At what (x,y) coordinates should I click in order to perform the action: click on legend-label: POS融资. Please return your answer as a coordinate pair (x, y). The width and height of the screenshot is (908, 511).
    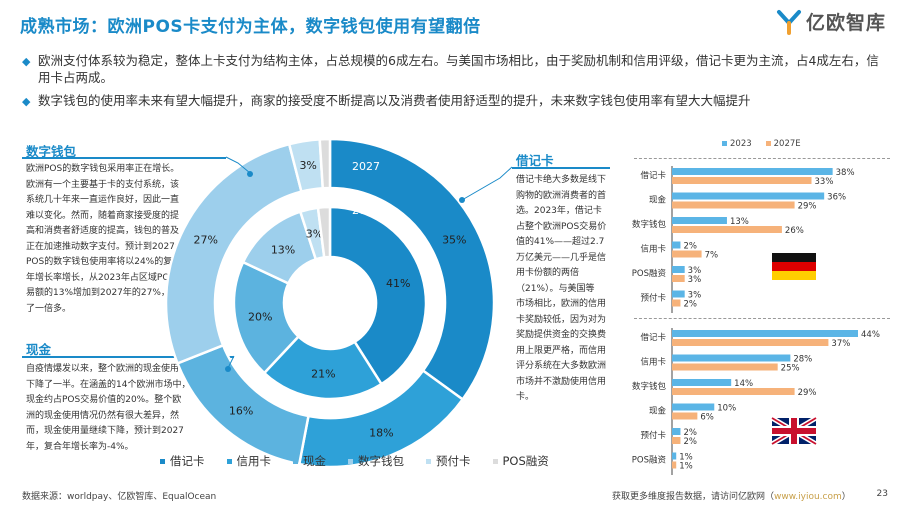
    Looking at the image, I should click on (525, 461).